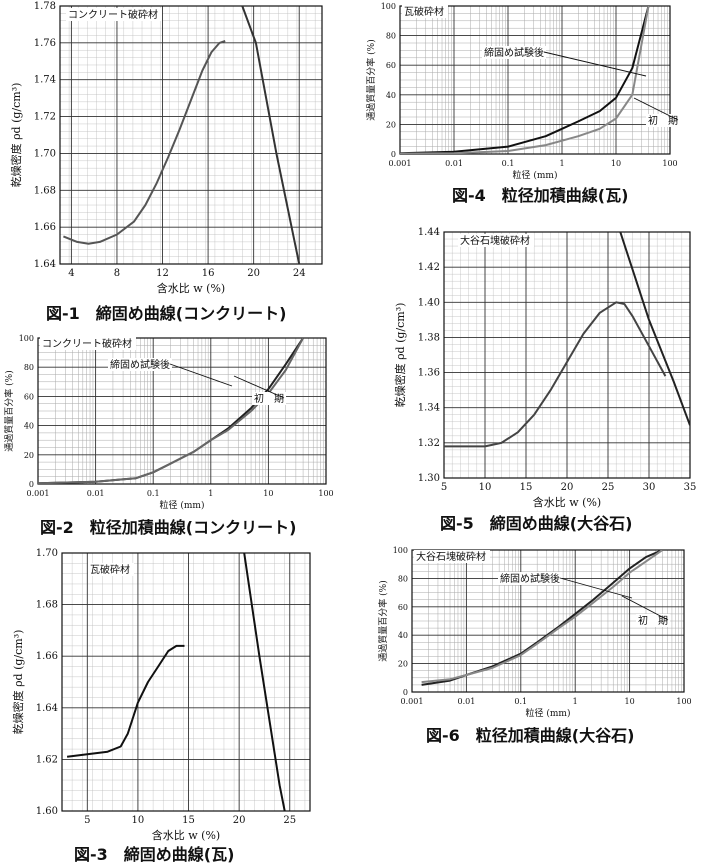 The height and width of the screenshot is (866, 716). I want to click on x-tick-label: 4, so click(71, 273).